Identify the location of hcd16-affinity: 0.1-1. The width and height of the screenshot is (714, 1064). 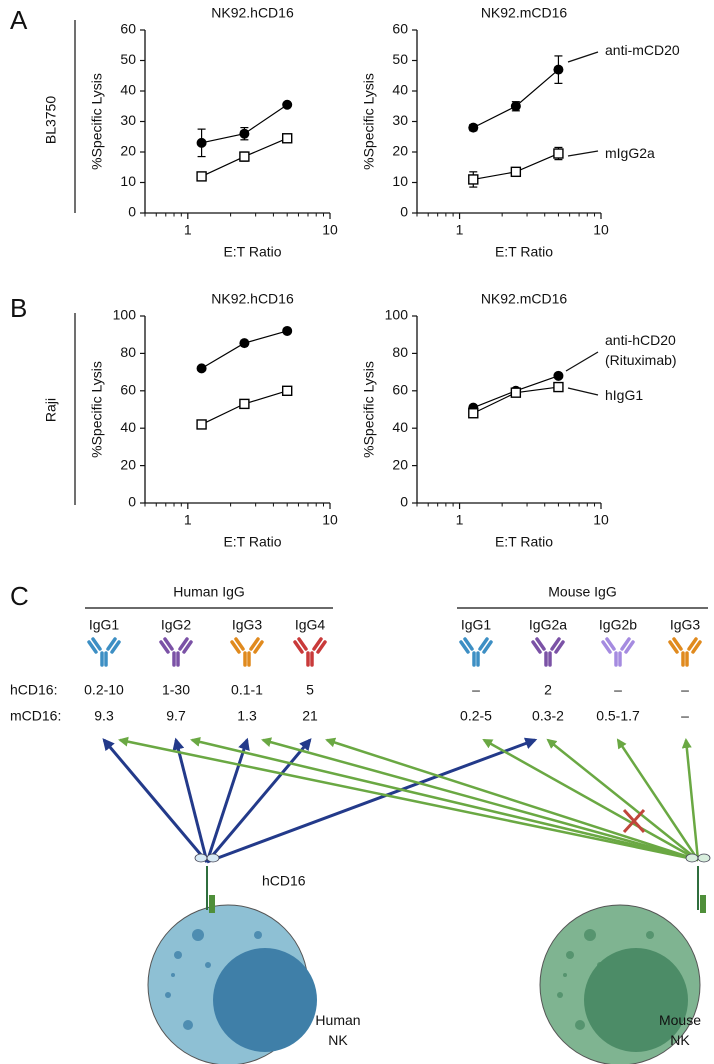
(247, 690).